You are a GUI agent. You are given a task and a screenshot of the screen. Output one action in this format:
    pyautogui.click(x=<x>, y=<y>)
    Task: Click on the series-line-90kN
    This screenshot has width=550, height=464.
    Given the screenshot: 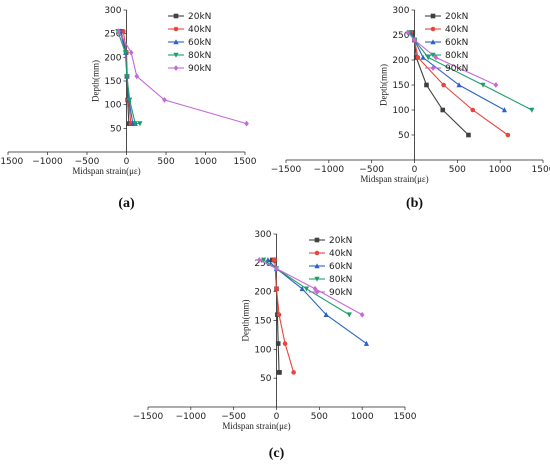 What is the action you would take?
    pyautogui.click(x=311, y=287)
    